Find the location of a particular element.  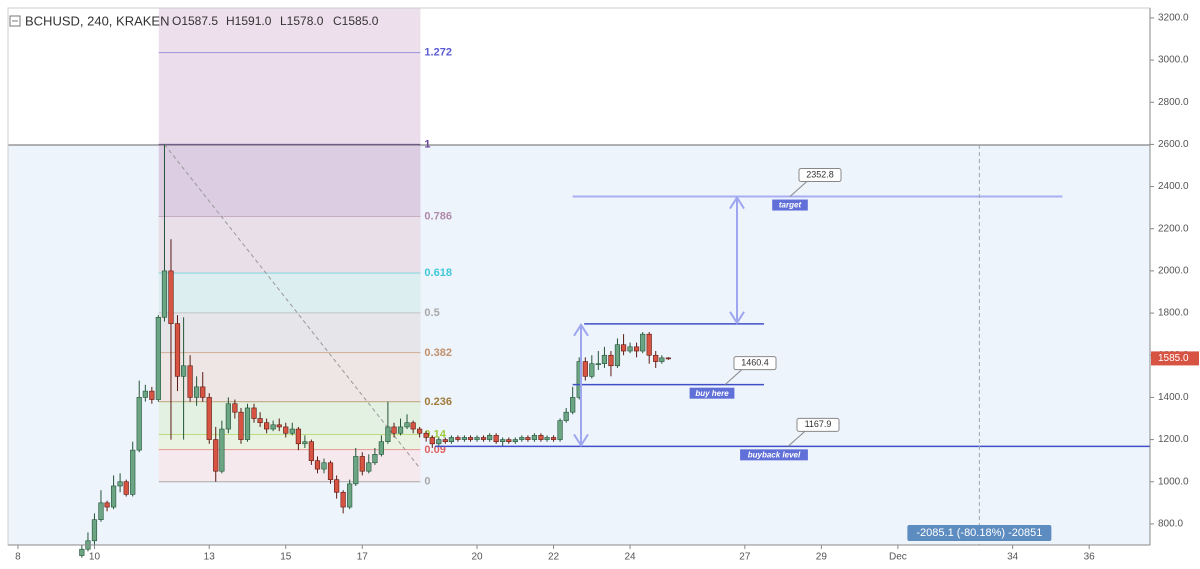

price-box-label: 1460.4 is located at coordinates (755, 363).